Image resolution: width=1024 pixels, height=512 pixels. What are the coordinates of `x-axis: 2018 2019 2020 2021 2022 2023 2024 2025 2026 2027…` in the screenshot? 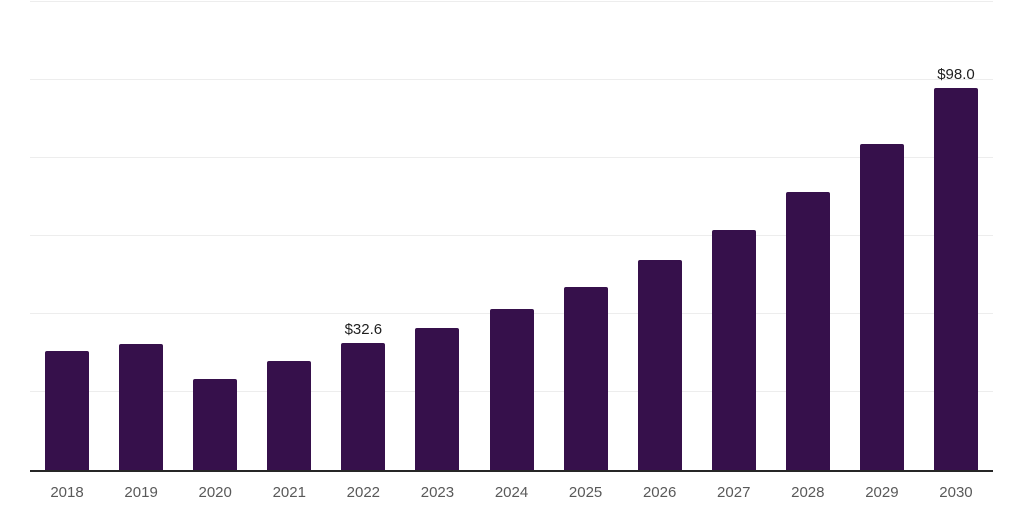 It's located at (511, 493).